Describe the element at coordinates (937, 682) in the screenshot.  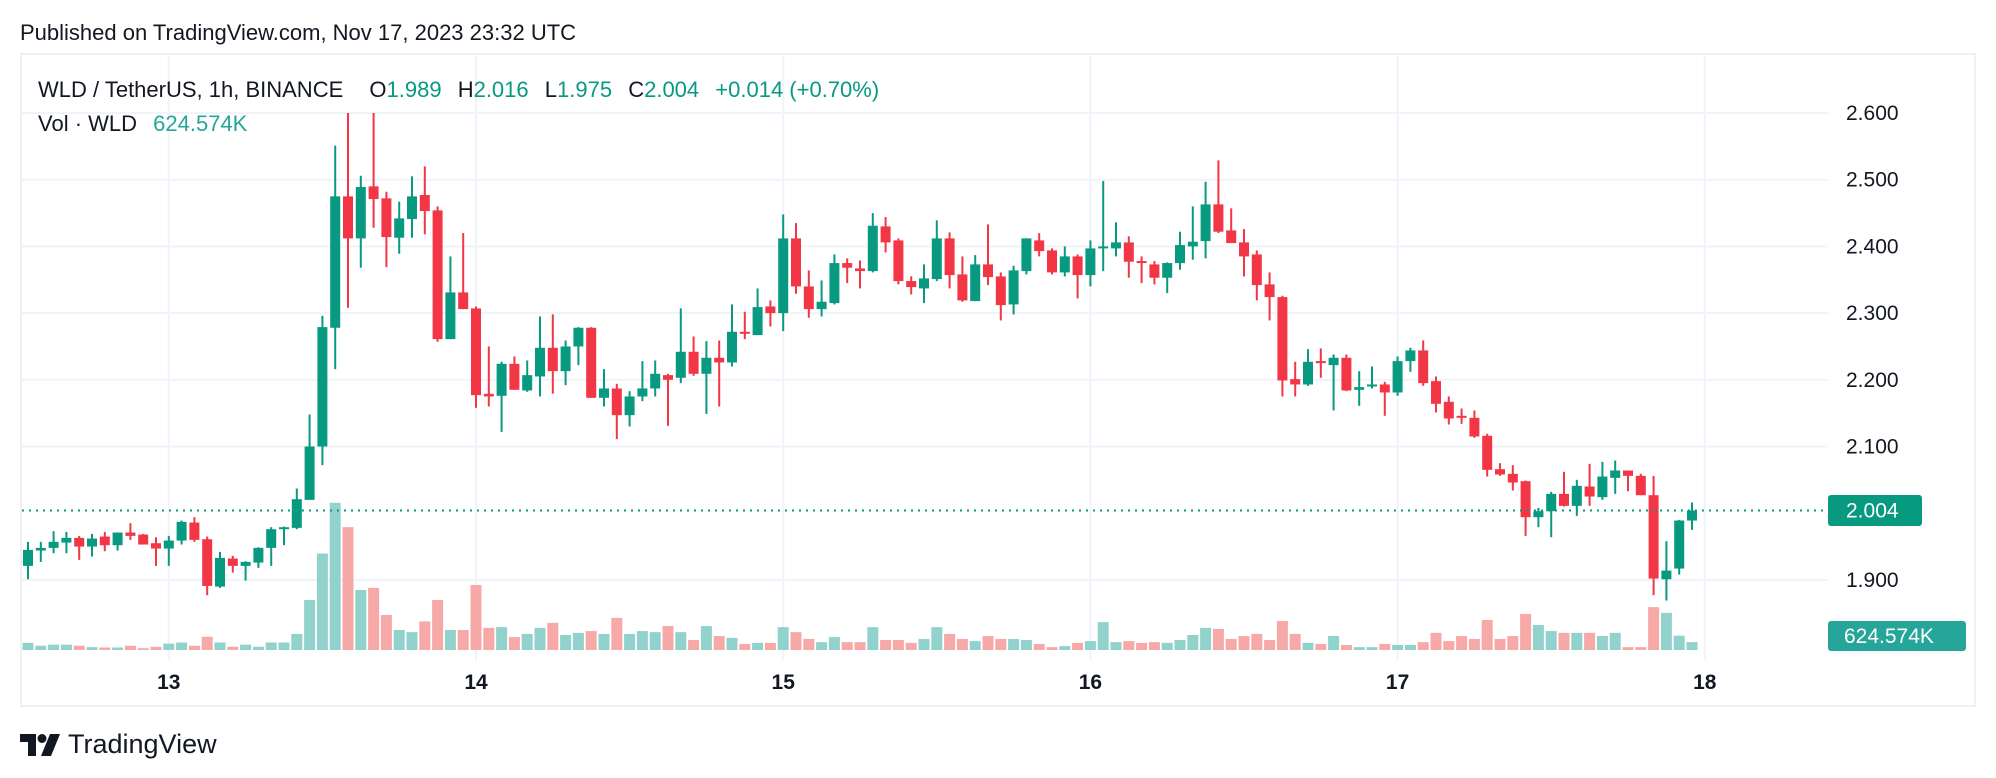
I see `time-axis: 13 14 15 16 17 18` at that location.